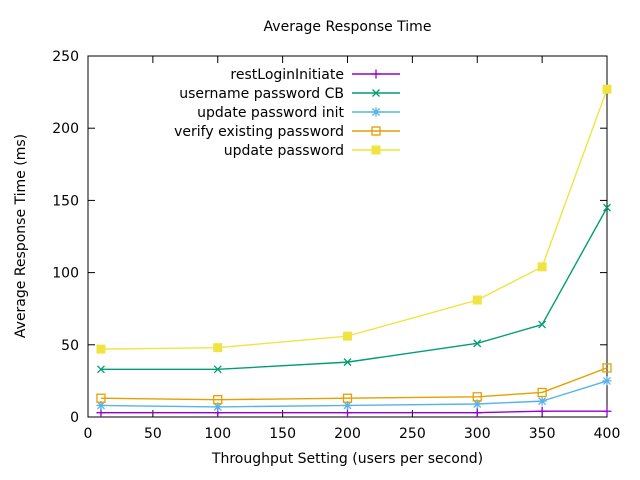  I want to click on y-tick-label: 150, so click(65, 201).